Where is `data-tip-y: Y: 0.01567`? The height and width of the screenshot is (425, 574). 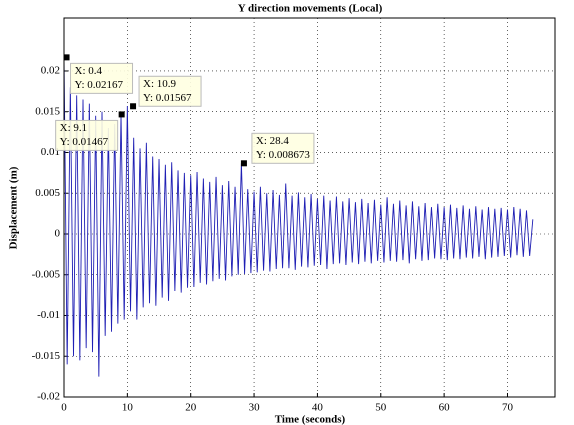 data-tip-y: Y: 0.01567 is located at coordinates (167, 98).